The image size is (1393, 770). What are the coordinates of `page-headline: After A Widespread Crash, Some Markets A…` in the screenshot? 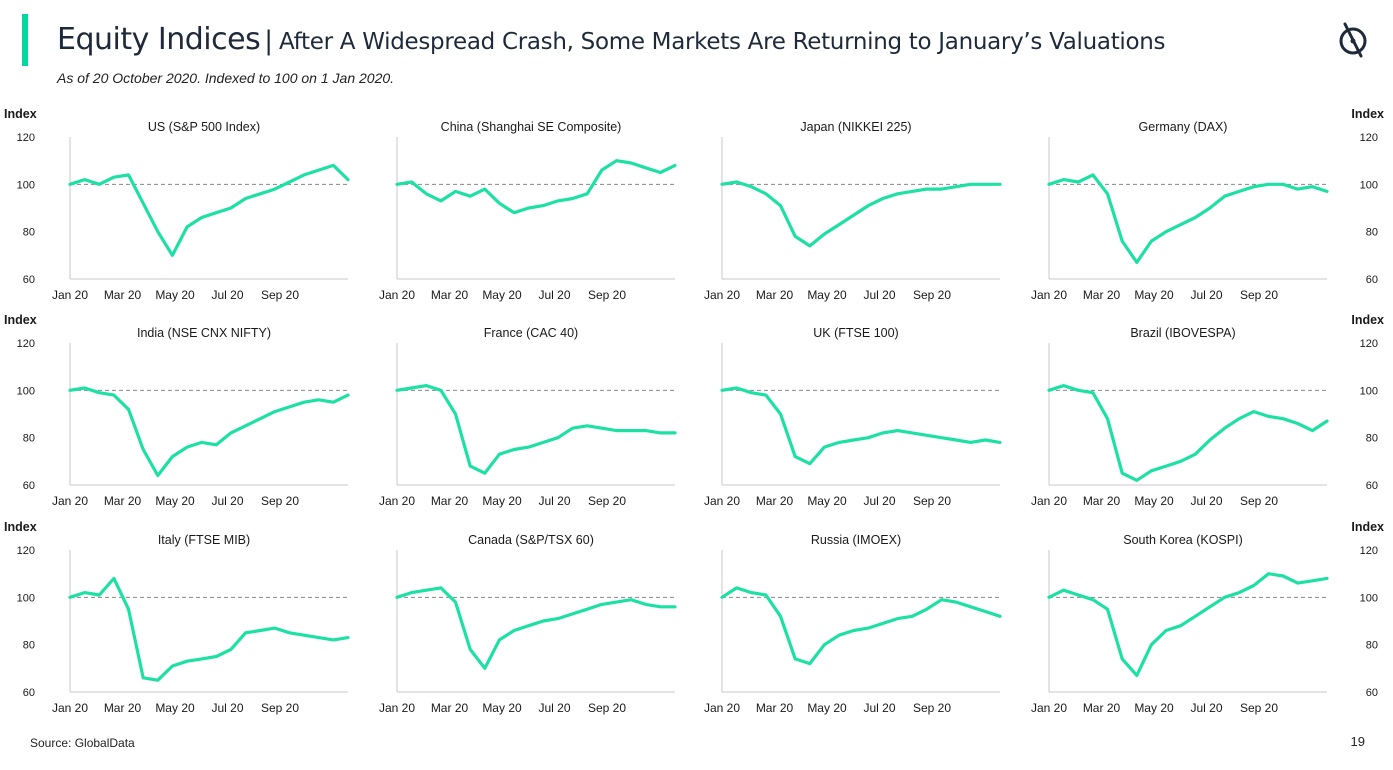 It's located at (722, 42).